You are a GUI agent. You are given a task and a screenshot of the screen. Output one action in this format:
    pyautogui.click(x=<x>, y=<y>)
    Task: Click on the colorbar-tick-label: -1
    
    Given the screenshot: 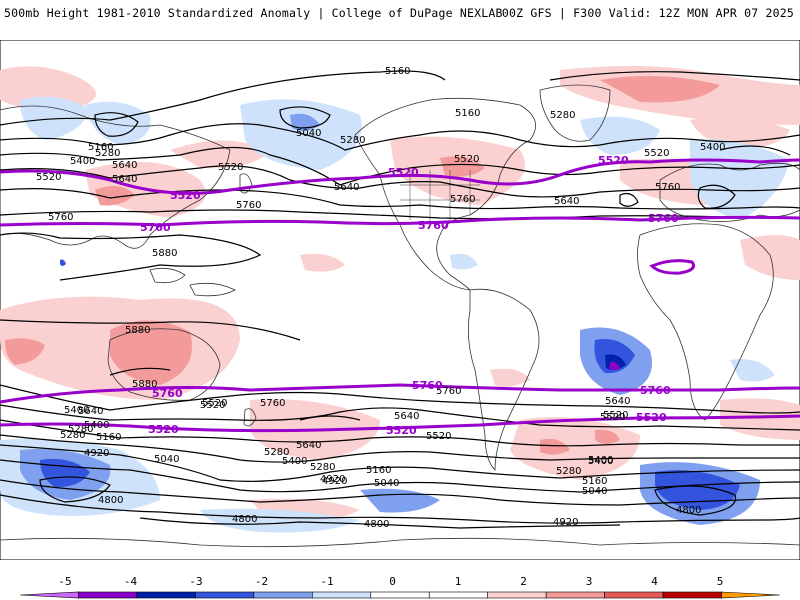 What is the action you would take?
    pyautogui.click(x=326, y=581)
    